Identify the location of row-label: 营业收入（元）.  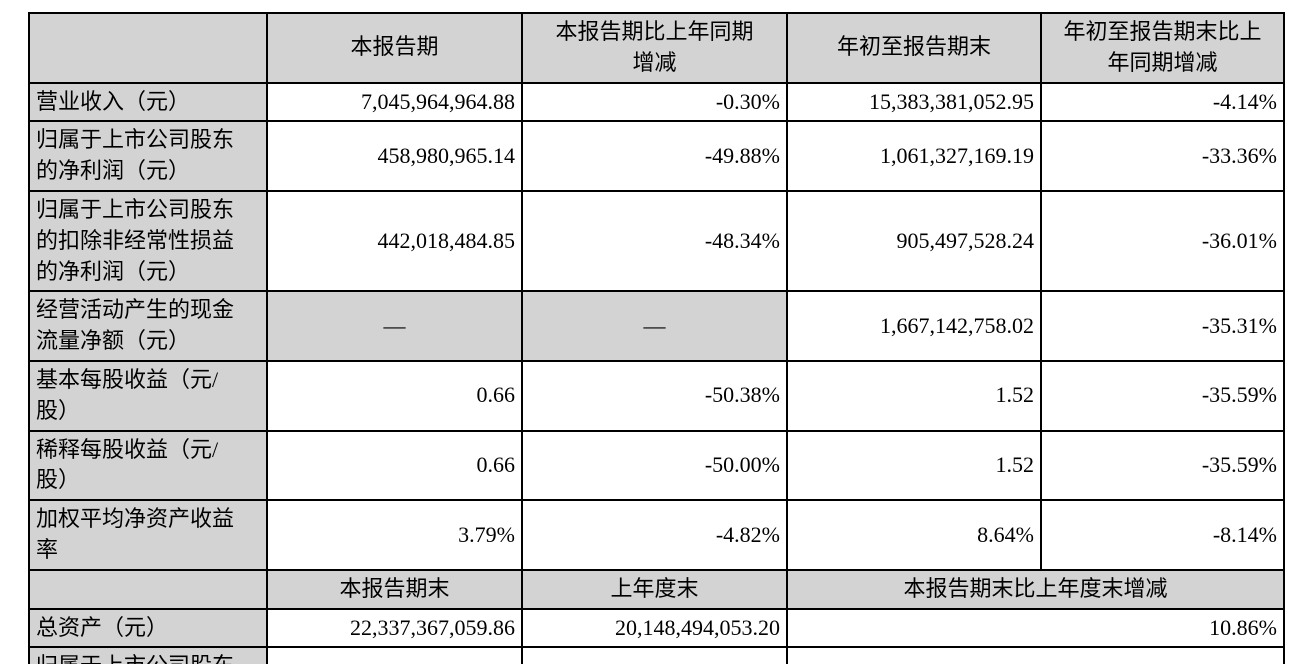
(148, 102).